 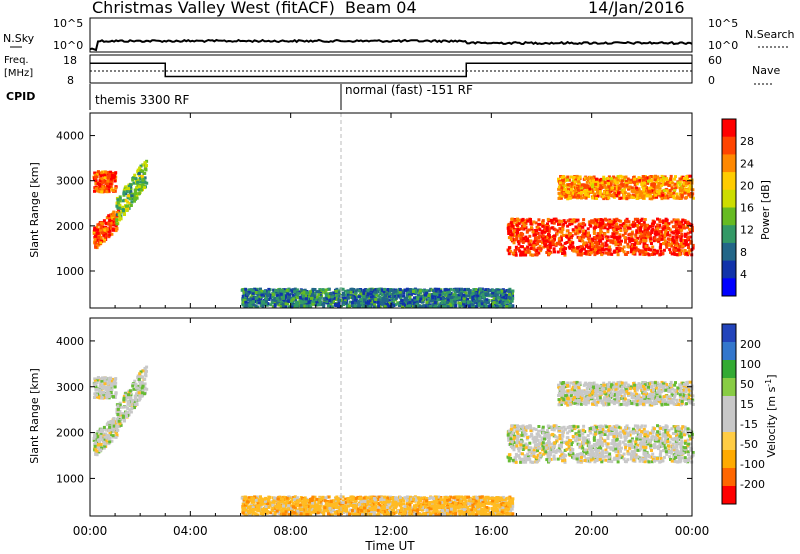 I want to click on date-title: 14/Jan/2016, so click(x=636, y=8).